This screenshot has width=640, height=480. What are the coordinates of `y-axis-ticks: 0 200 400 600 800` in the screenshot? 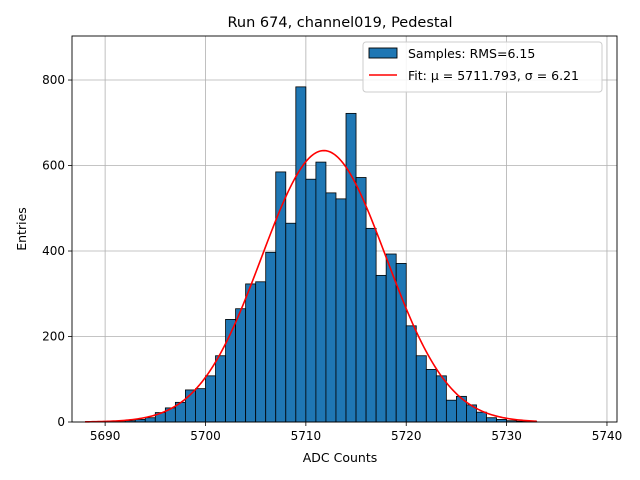 It's located at (57, 251).